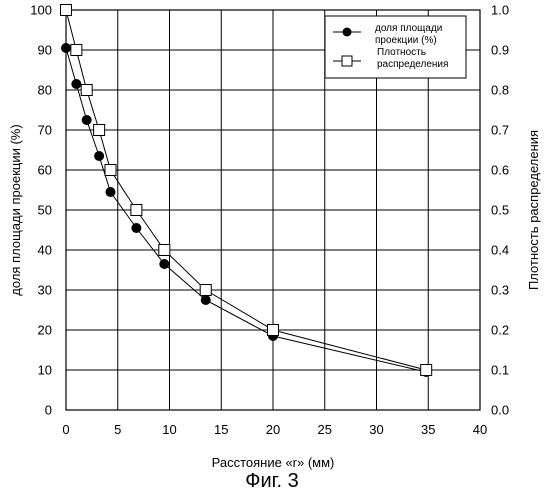  I want to click on y-right-tick-label: 0.4, so click(500, 250).